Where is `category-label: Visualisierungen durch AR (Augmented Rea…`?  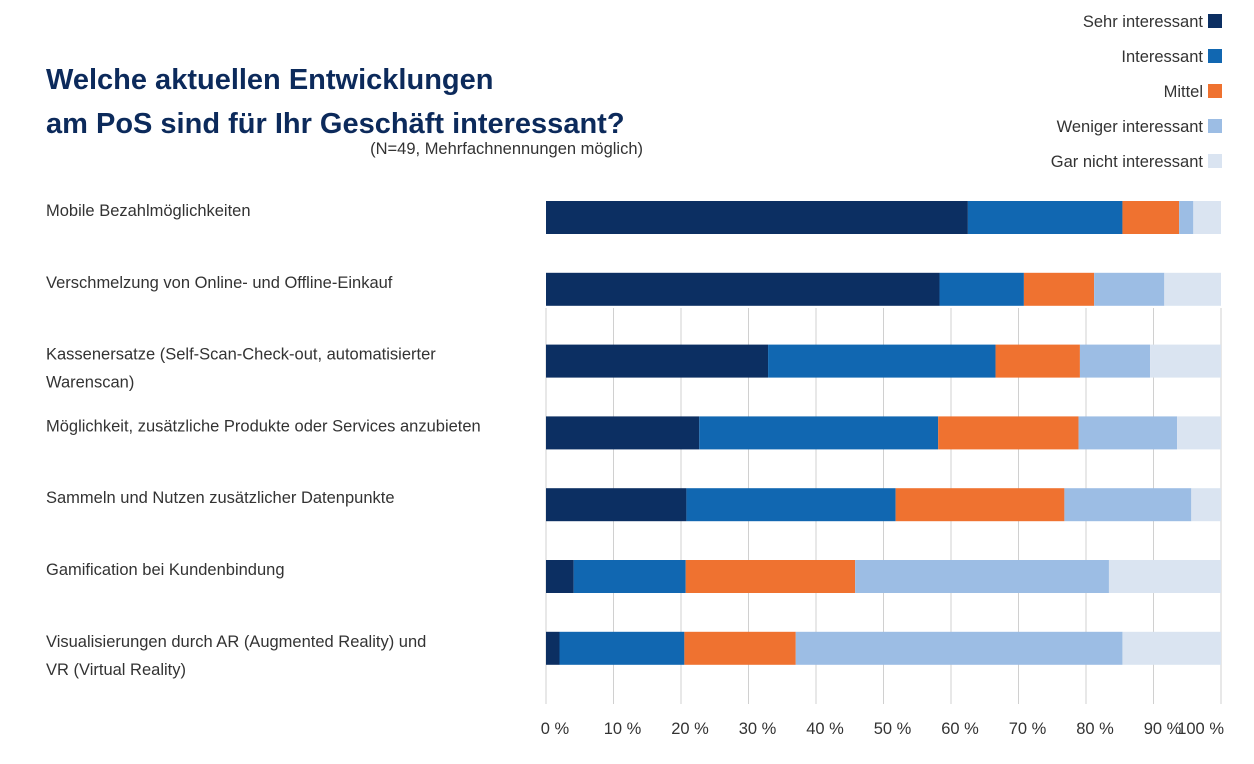
category-label: Visualisierungen durch AR (Augmented Rea… is located at coordinates (236, 642).